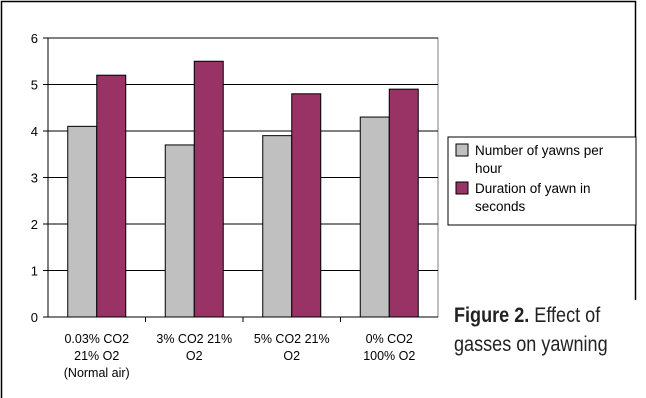 Image resolution: width=646 pixels, height=398 pixels. Describe the element at coordinates (34, 317) in the screenshot. I see `y-tick-label: 0` at that location.